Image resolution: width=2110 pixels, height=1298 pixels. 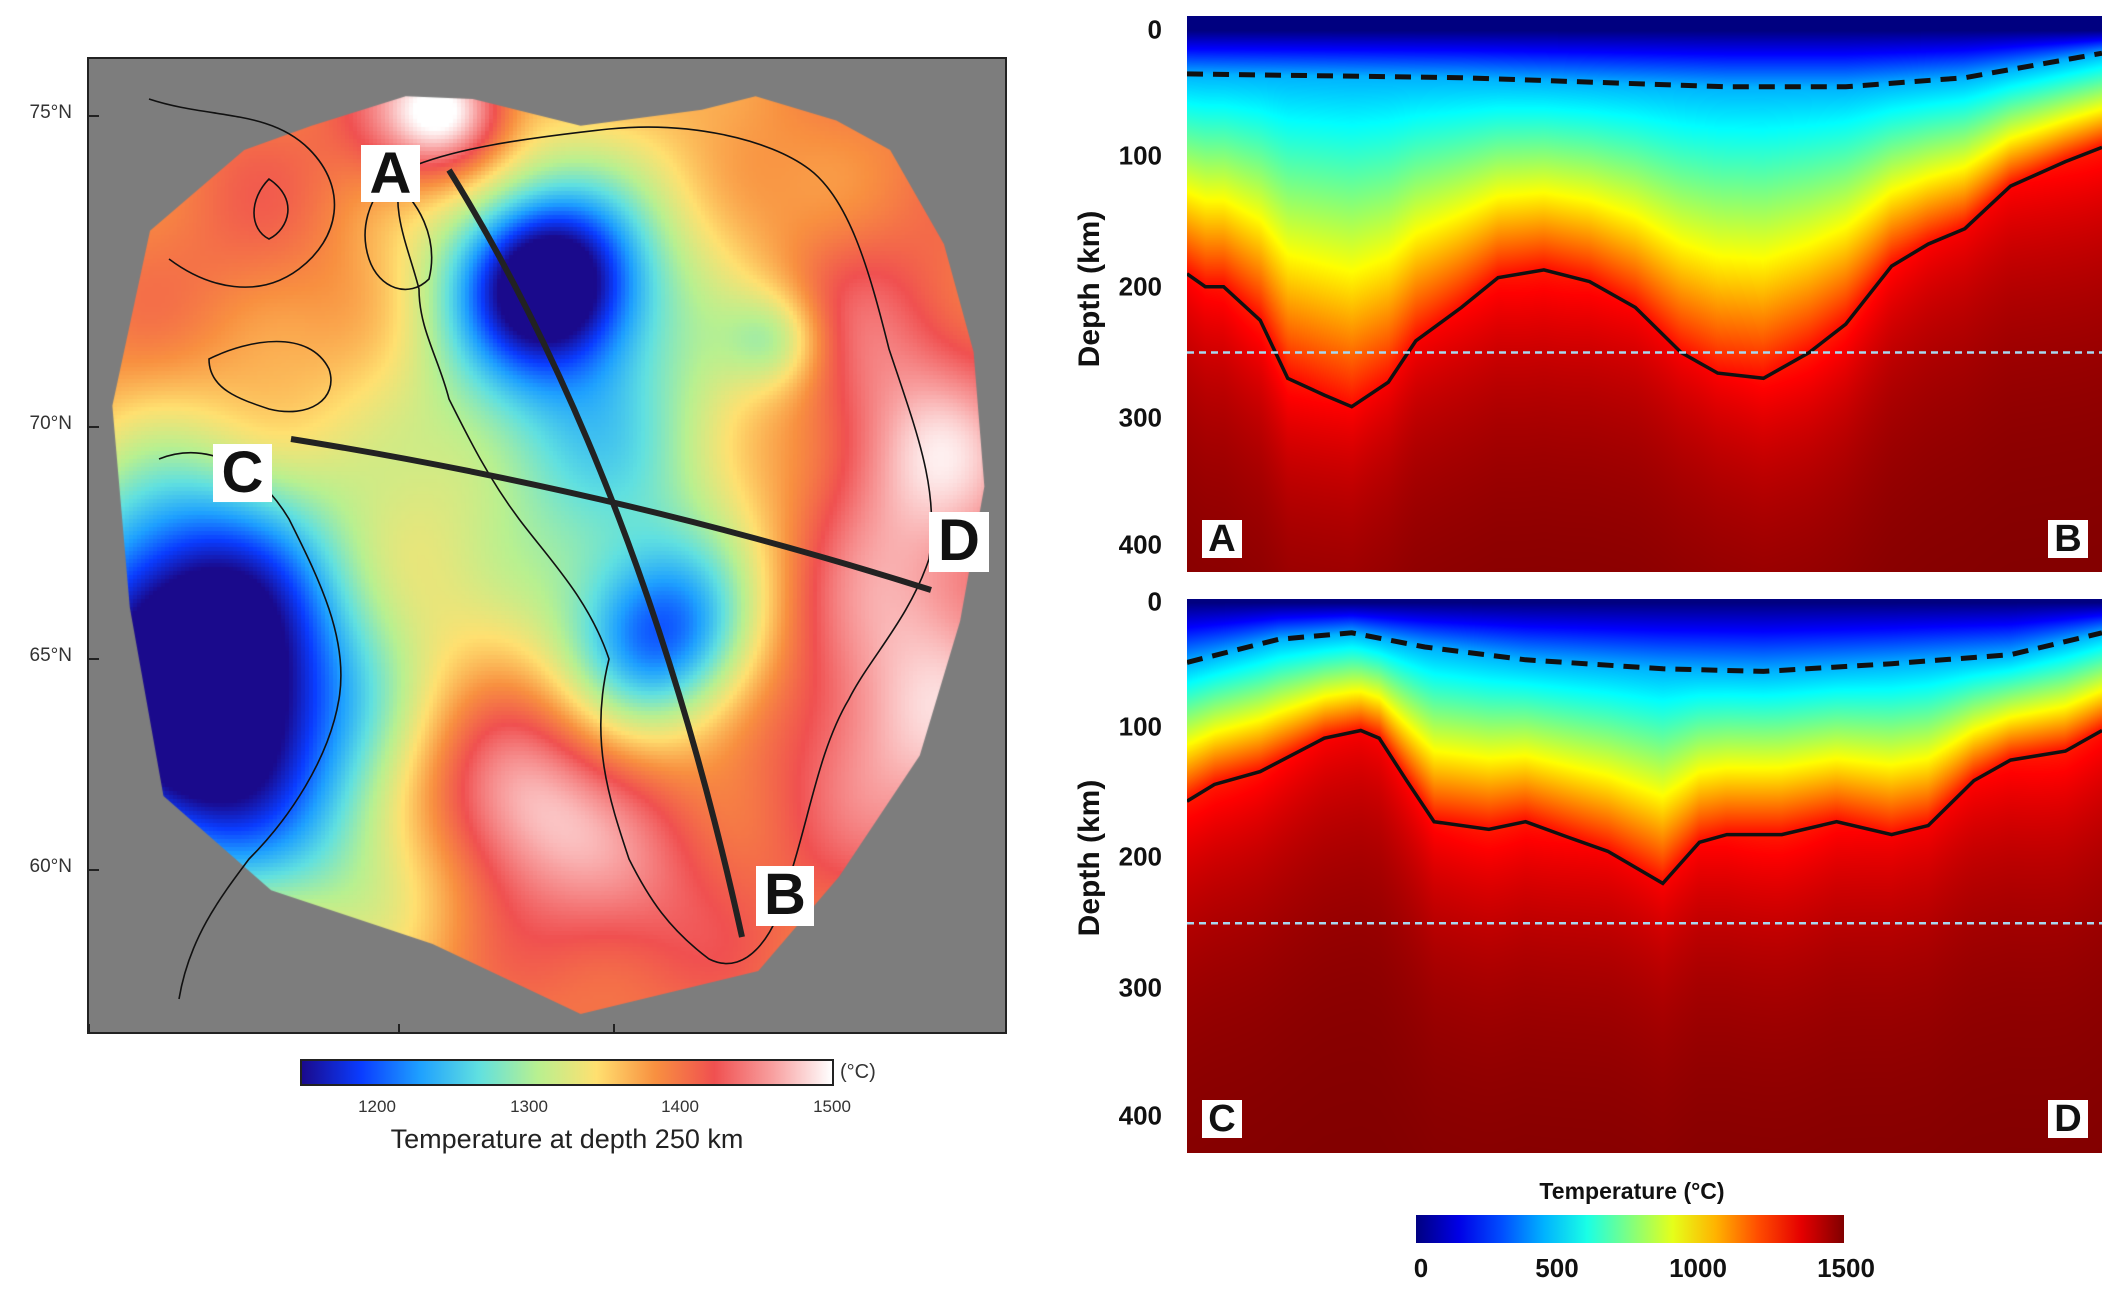 I want to click on section-label-d: D, so click(x=2068, y=1119).